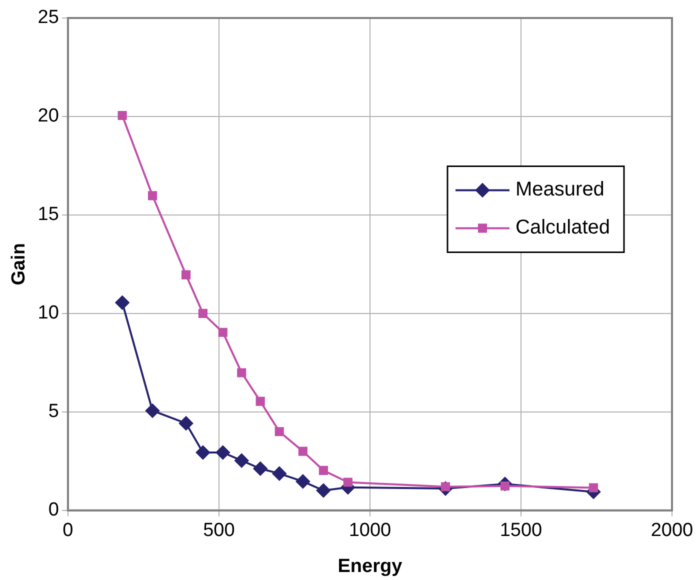 The height and width of the screenshot is (580, 700). What do you see at coordinates (563, 227) in the screenshot?
I see `legend-label: Calculated` at bounding box center [563, 227].